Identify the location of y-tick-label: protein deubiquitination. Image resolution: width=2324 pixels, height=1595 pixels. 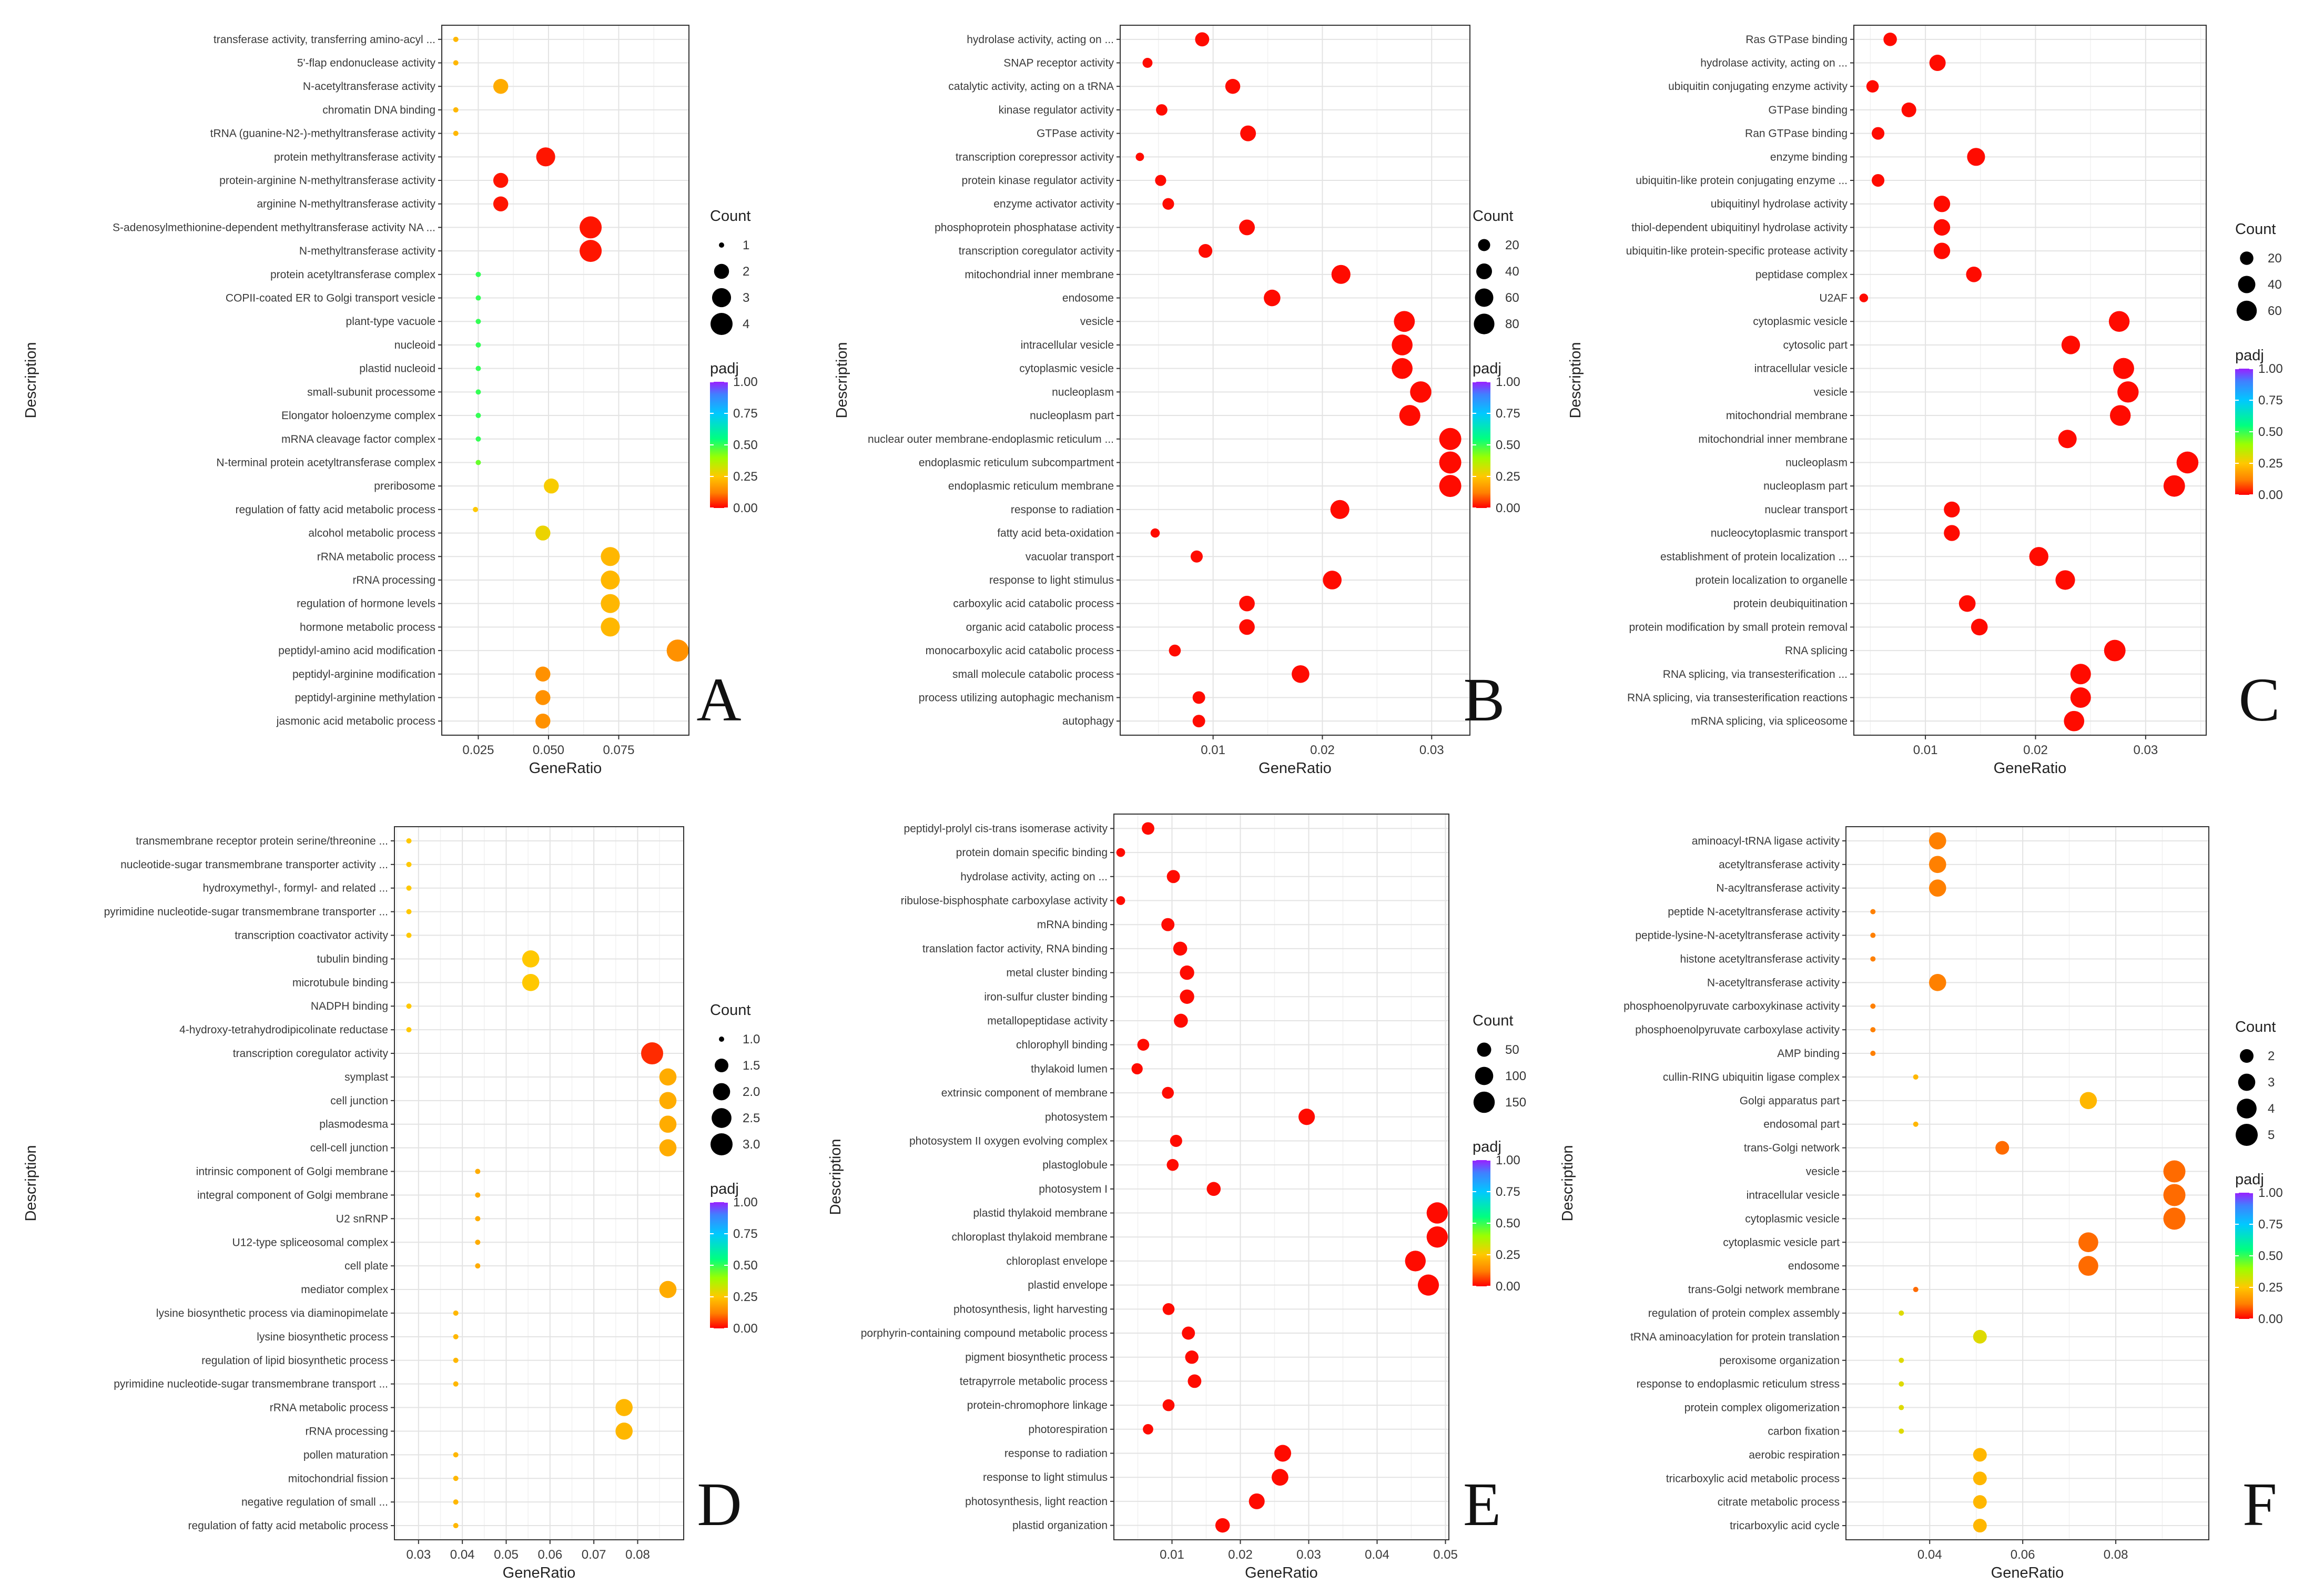
(1791, 604).